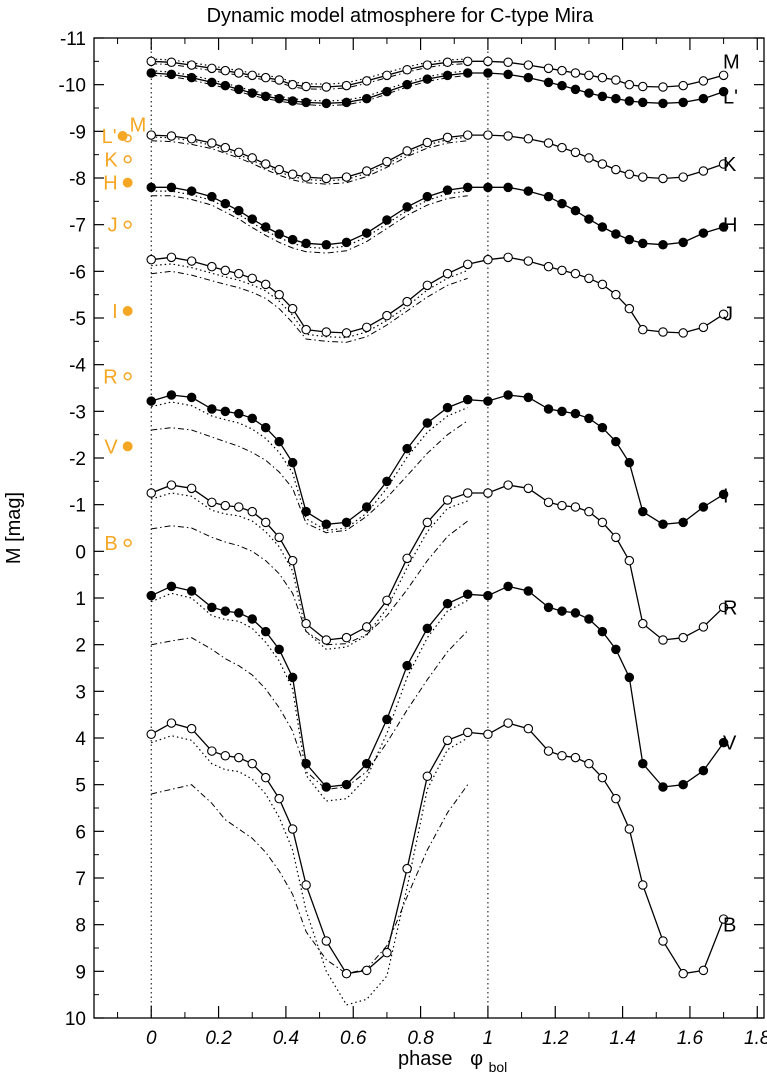  I want to click on reference-label-v: V, so click(111, 447).